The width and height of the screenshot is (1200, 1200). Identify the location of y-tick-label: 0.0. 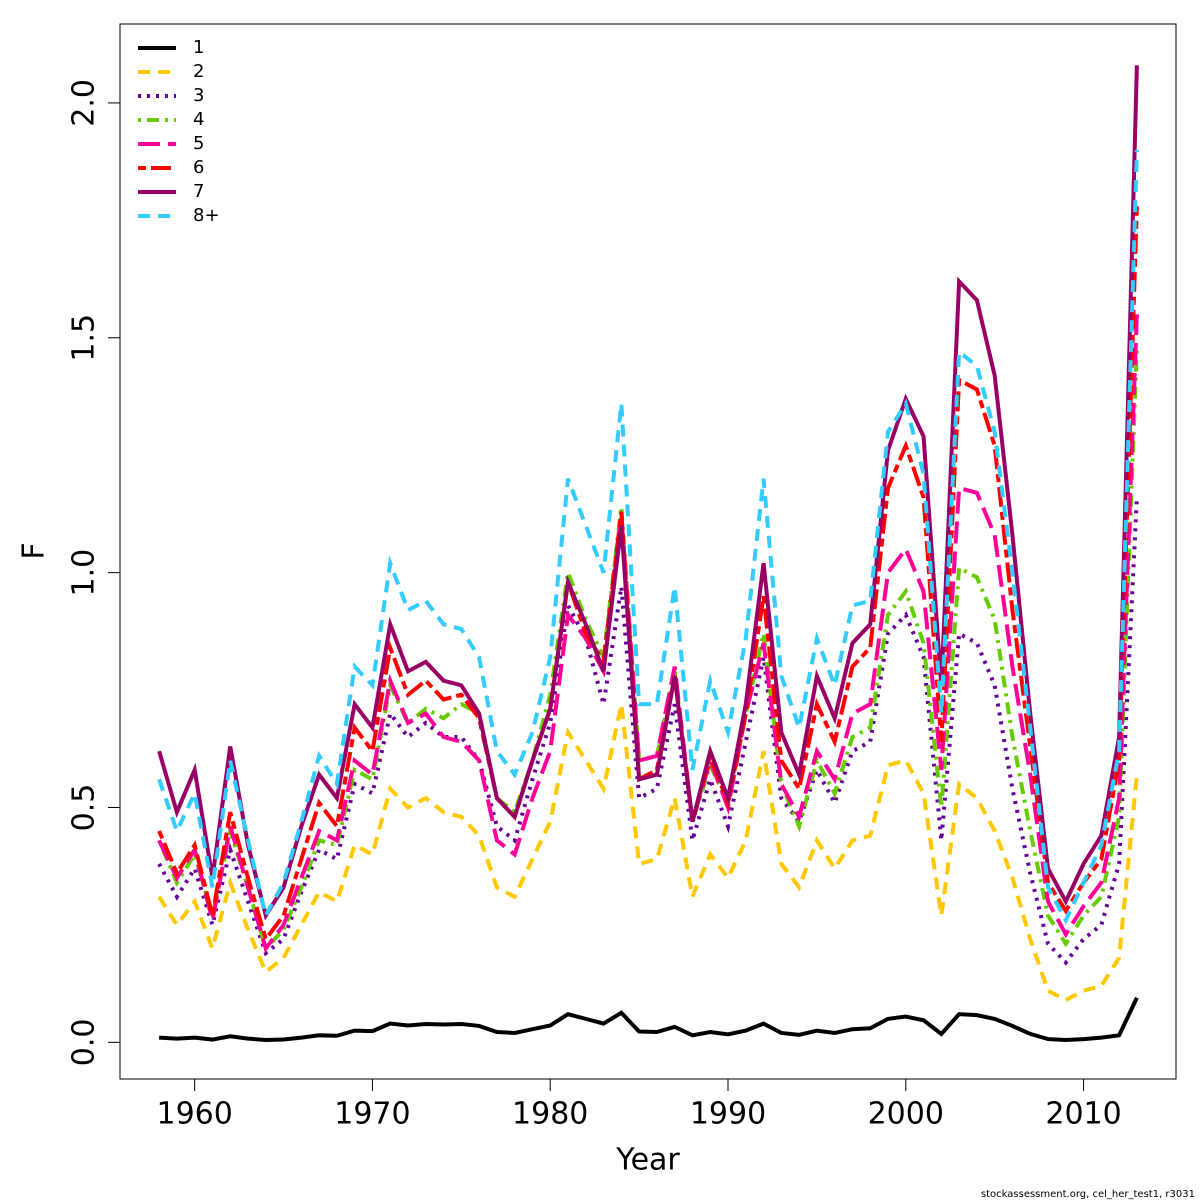
(84, 1043).